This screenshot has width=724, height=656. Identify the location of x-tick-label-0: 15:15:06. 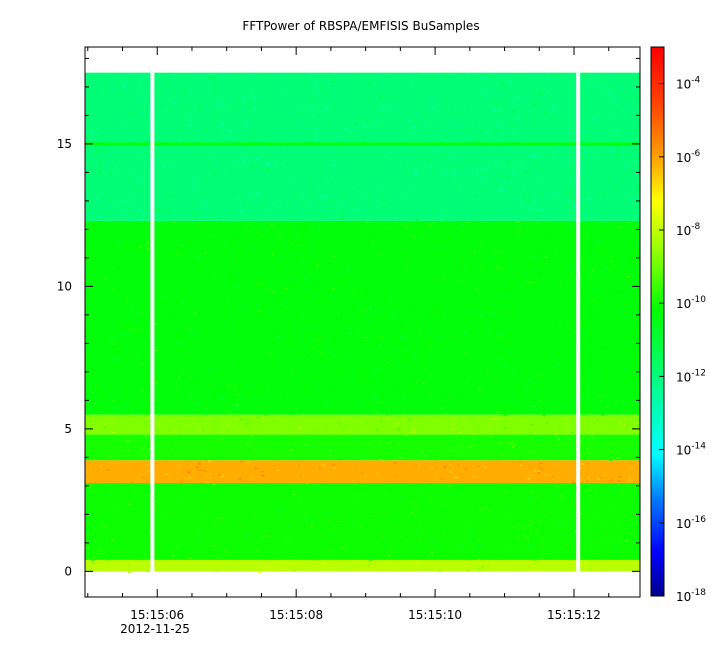
(157, 615).